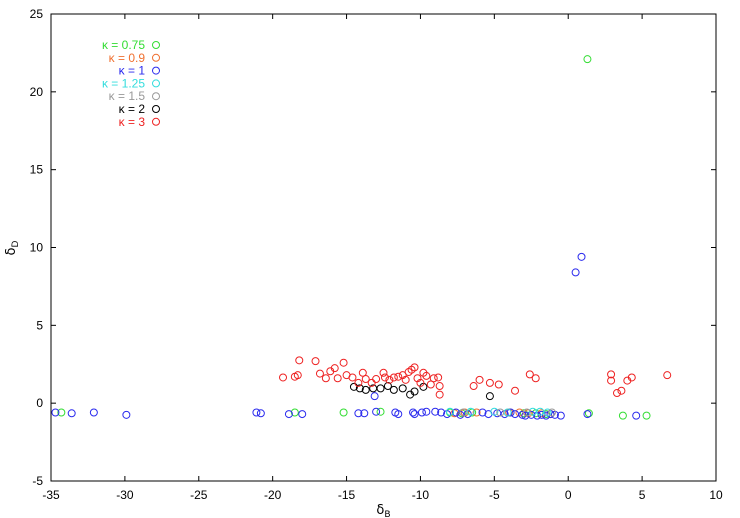  What do you see at coordinates (568, 495) in the screenshot?
I see `x-tick-label: 0` at bounding box center [568, 495].